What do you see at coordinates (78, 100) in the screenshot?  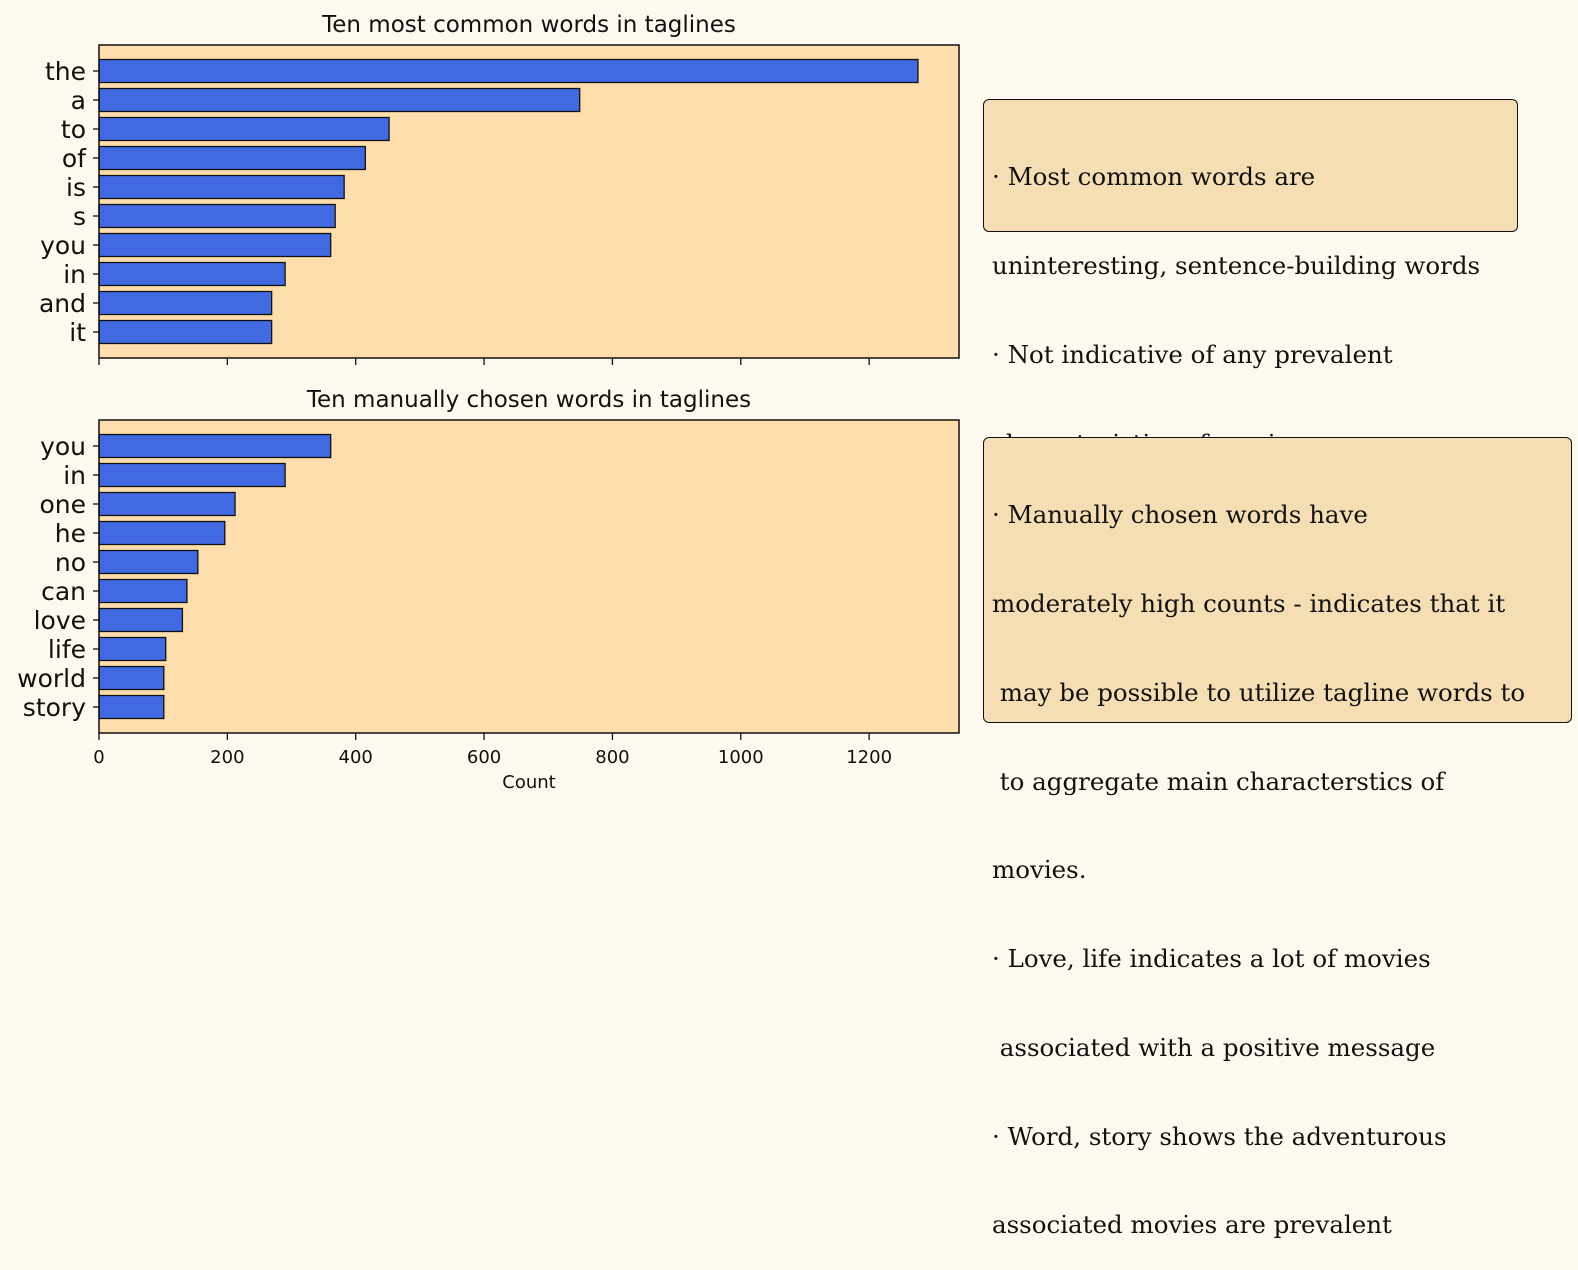 I see `y-tick-label: a` at bounding box center [78, 100].